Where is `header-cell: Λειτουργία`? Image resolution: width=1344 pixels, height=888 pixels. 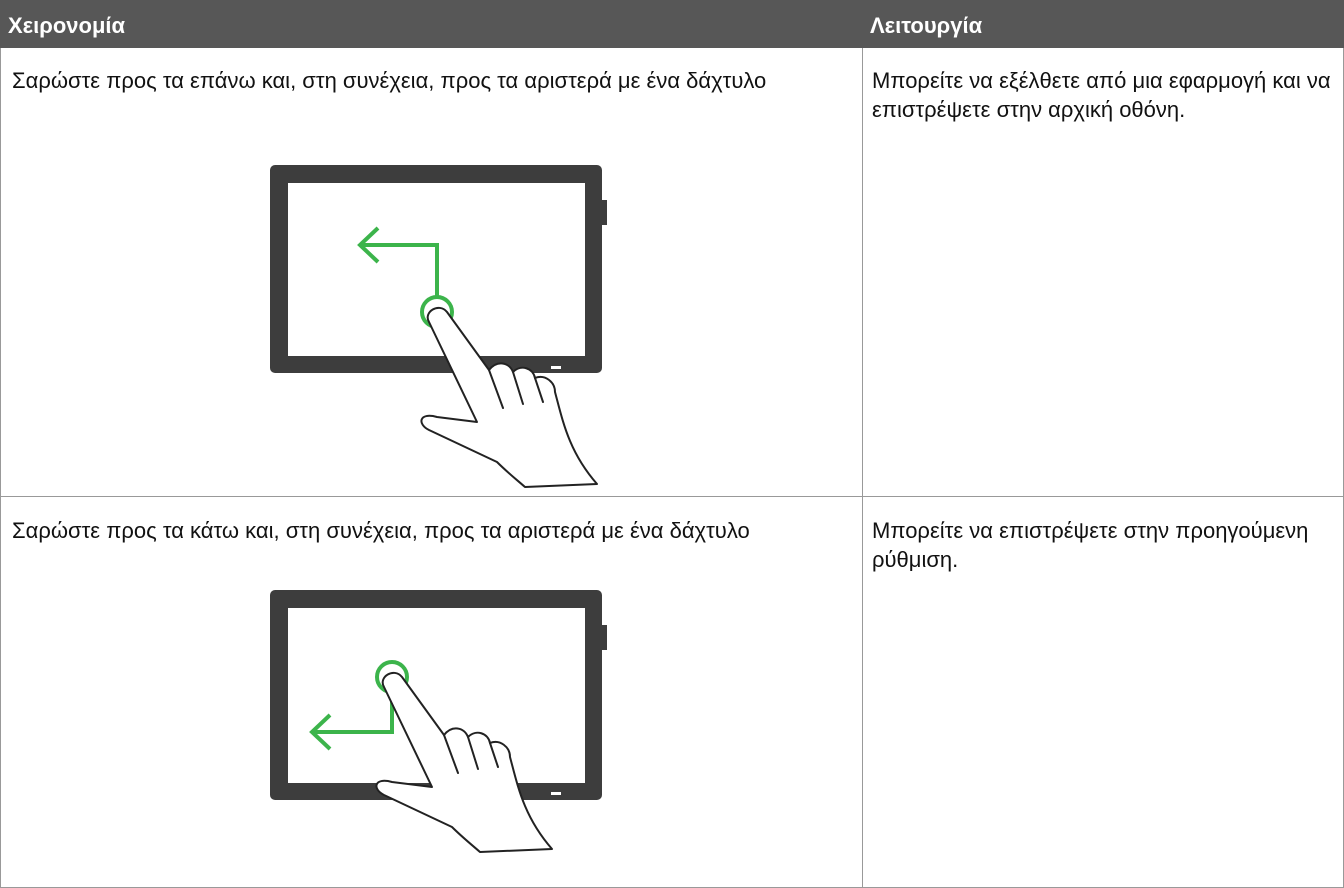 header-cell: Λειτουργία is located at coordinates (1103, 24).